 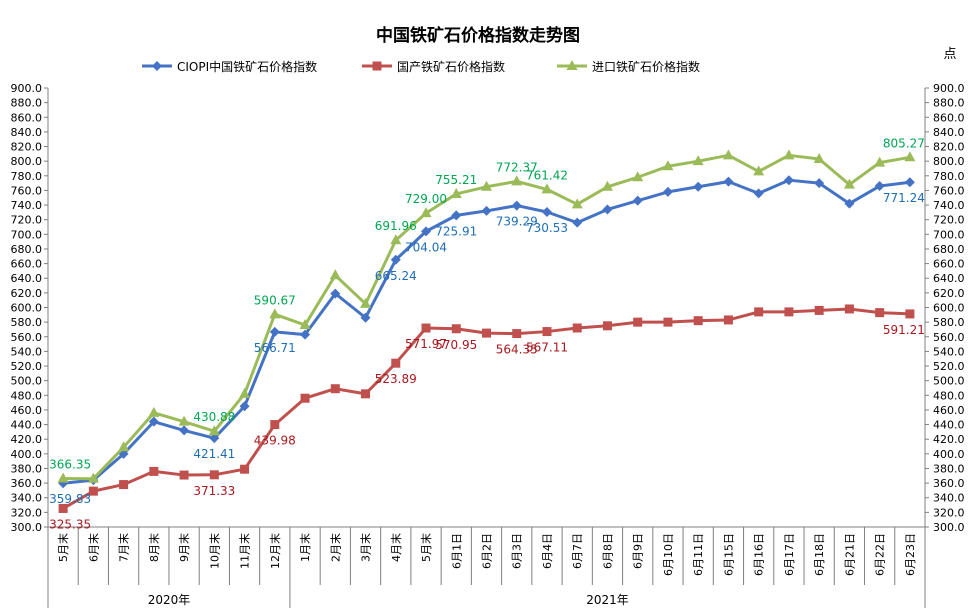 I want to click on y-tick-label-left: 880.0, so click(x=27, y=103).